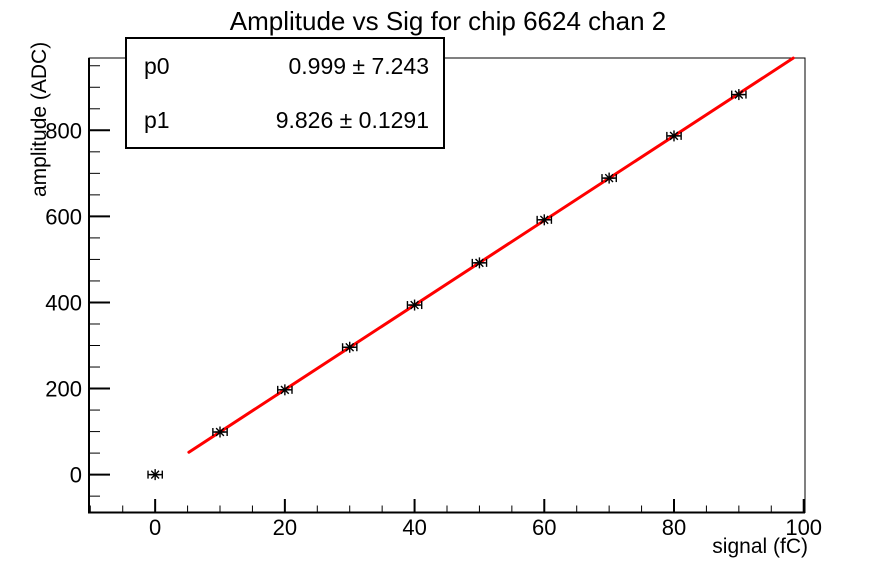  What do you see at coordinates (285, 93) in the screenshot?
I see `stats-box: p0 0.999 ± 7.243 p1 9.826 ± 0.1291` at bounding box center [285, 93].